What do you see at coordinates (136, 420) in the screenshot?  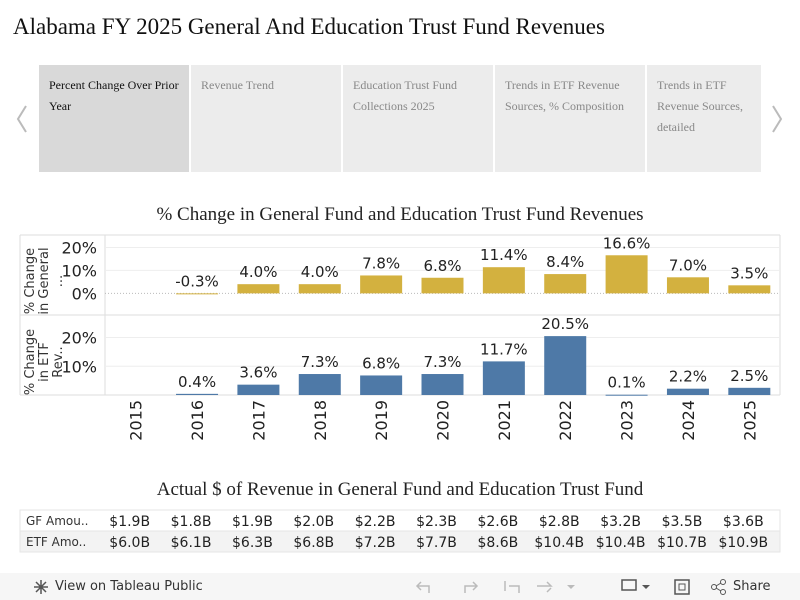 I see `x-tick-label: 2015` at bounding box center [136, 420].